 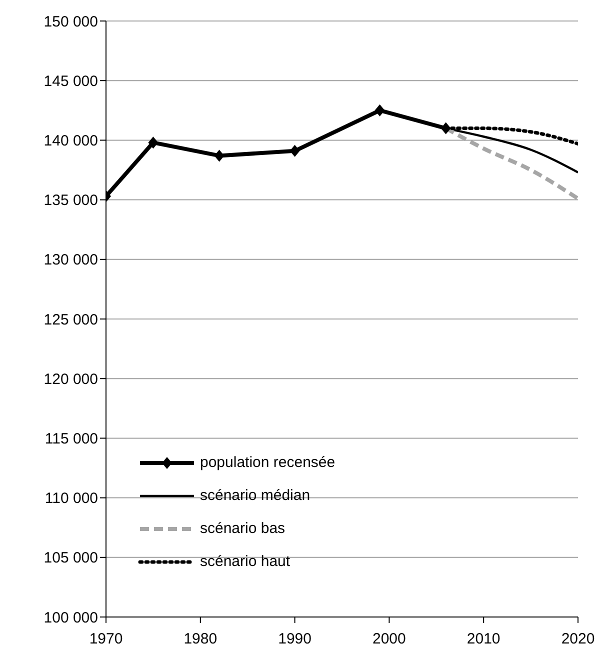 What do you see at coordinates (71, 201) in the screenshot?
I see `y-tick-label: 135 000` at bounding box center [71, 201].